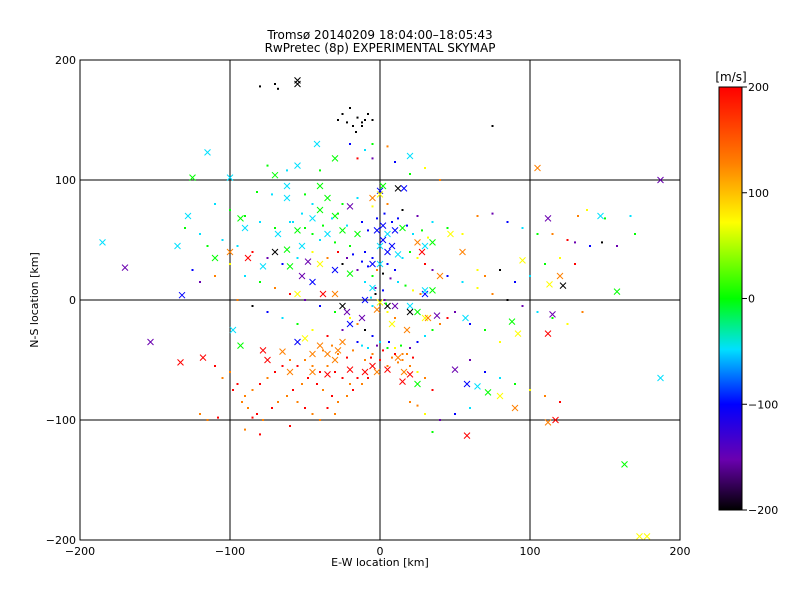 Image resolution: width=800 pixels, height=600 pixels. Describe the element at coordinates (380, 551) in the screenshot. I see `x-tick-label: 0` at that location.